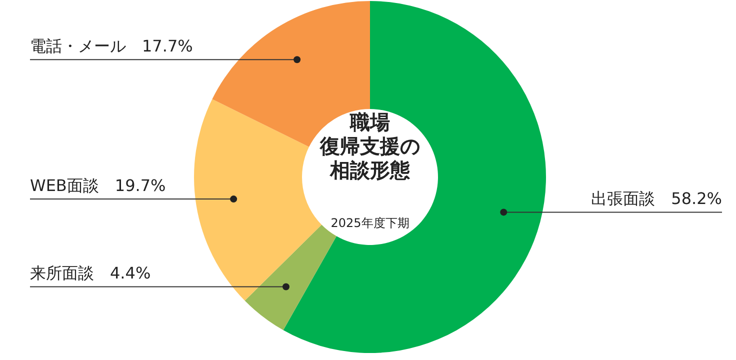 The height and width of the screenshot is (360, 736). Describe the element at coordinates (656, 198) in the screenshot. I see `slice-label: 出張面談 58.2%` at that location.